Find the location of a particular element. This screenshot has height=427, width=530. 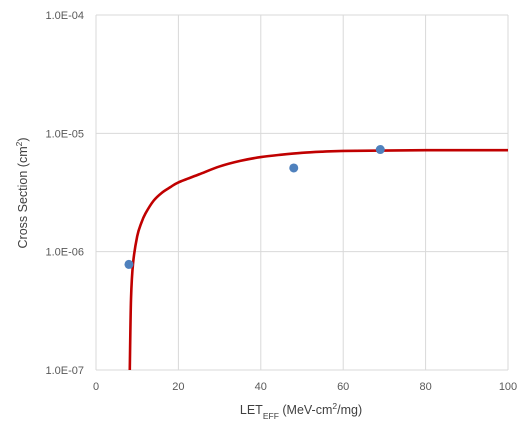

x-axis-title-unit-end: /mg) is located at coordinates (349, 410).